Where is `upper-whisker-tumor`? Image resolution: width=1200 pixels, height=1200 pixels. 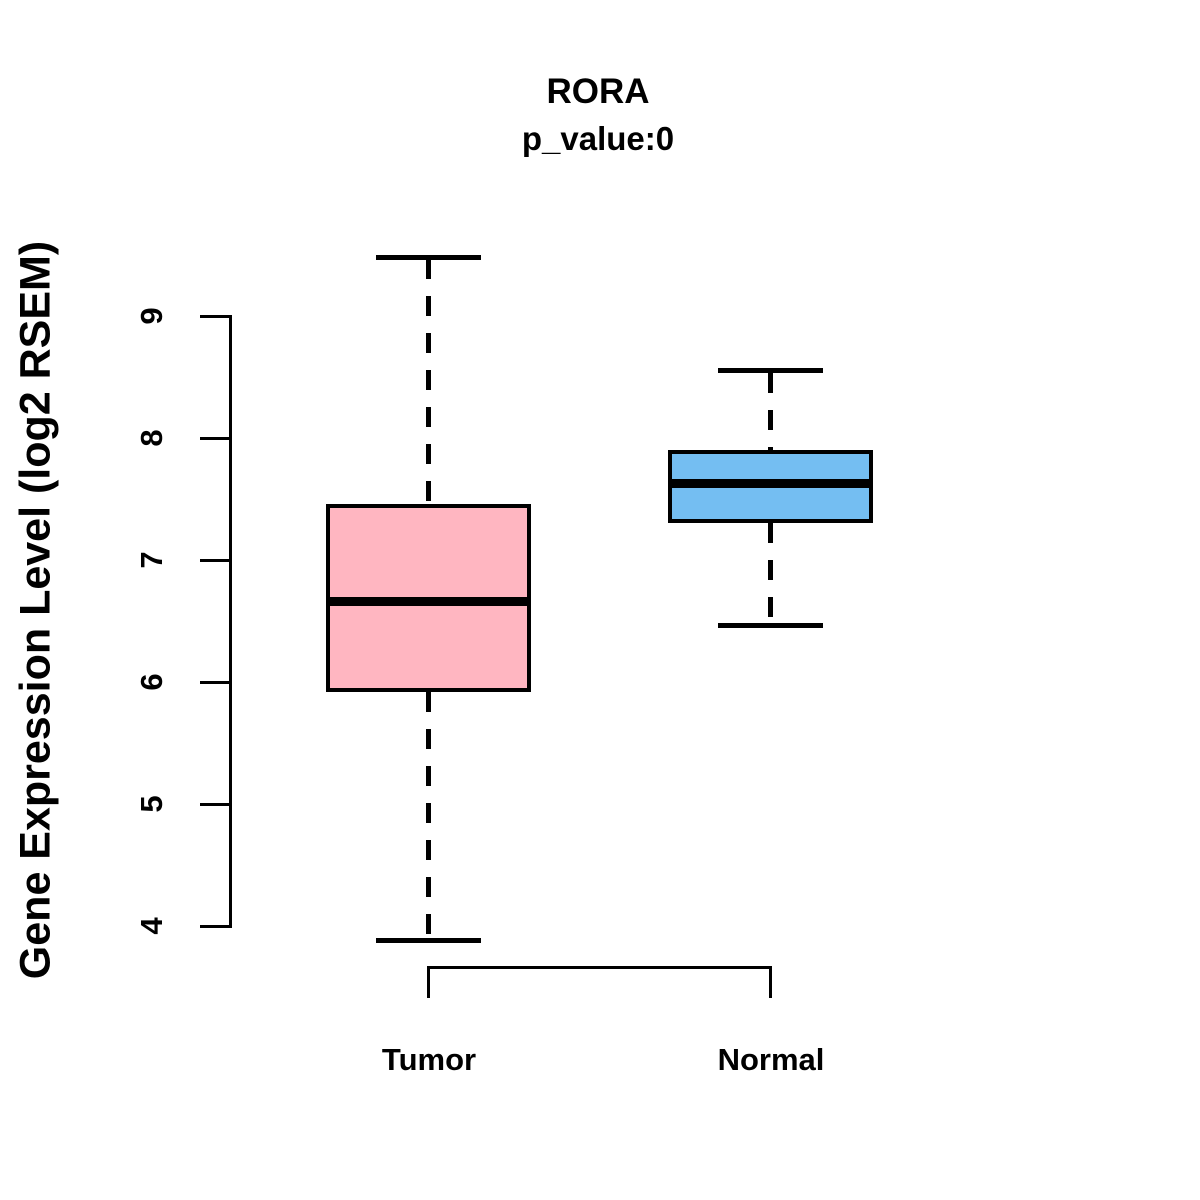 upper-whisker-tumor is located at coordinates (428, 381).